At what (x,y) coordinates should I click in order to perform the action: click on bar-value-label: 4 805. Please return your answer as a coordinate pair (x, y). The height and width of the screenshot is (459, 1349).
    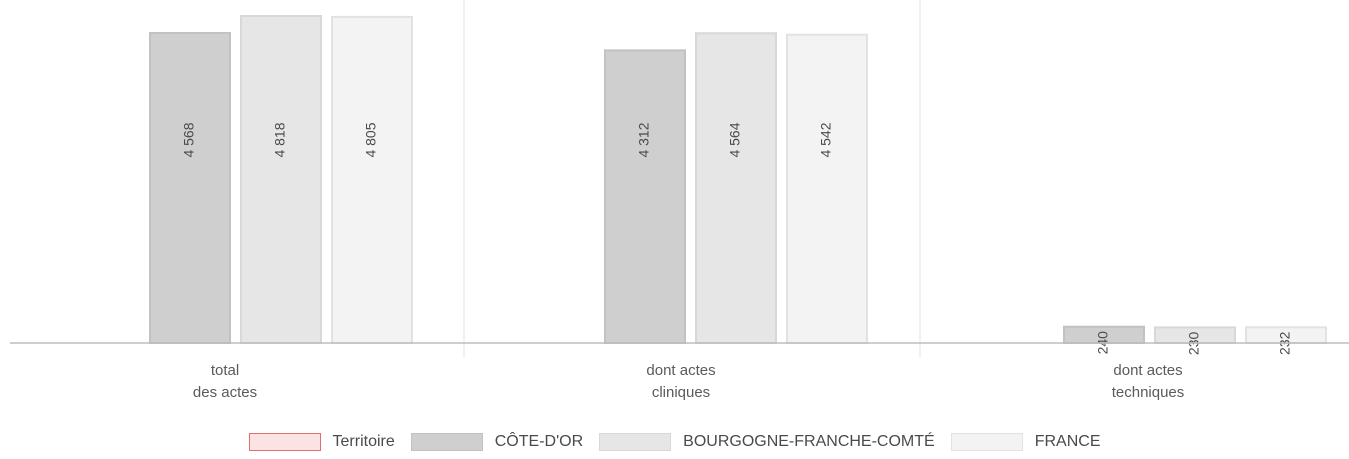
    Looking at the image, I should click on (371, 139).